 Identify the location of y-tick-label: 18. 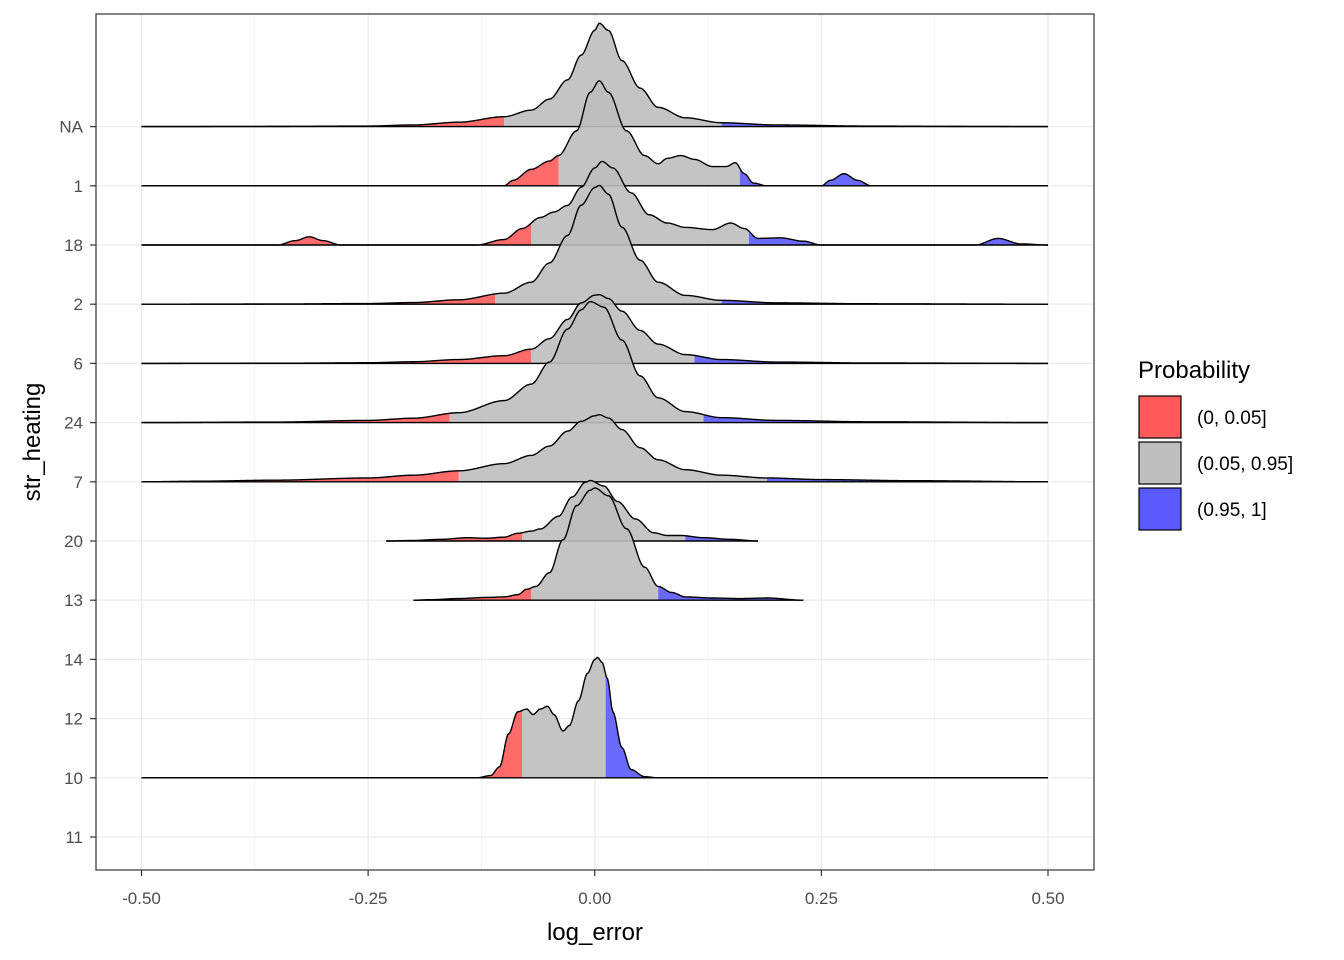
(73, 245).